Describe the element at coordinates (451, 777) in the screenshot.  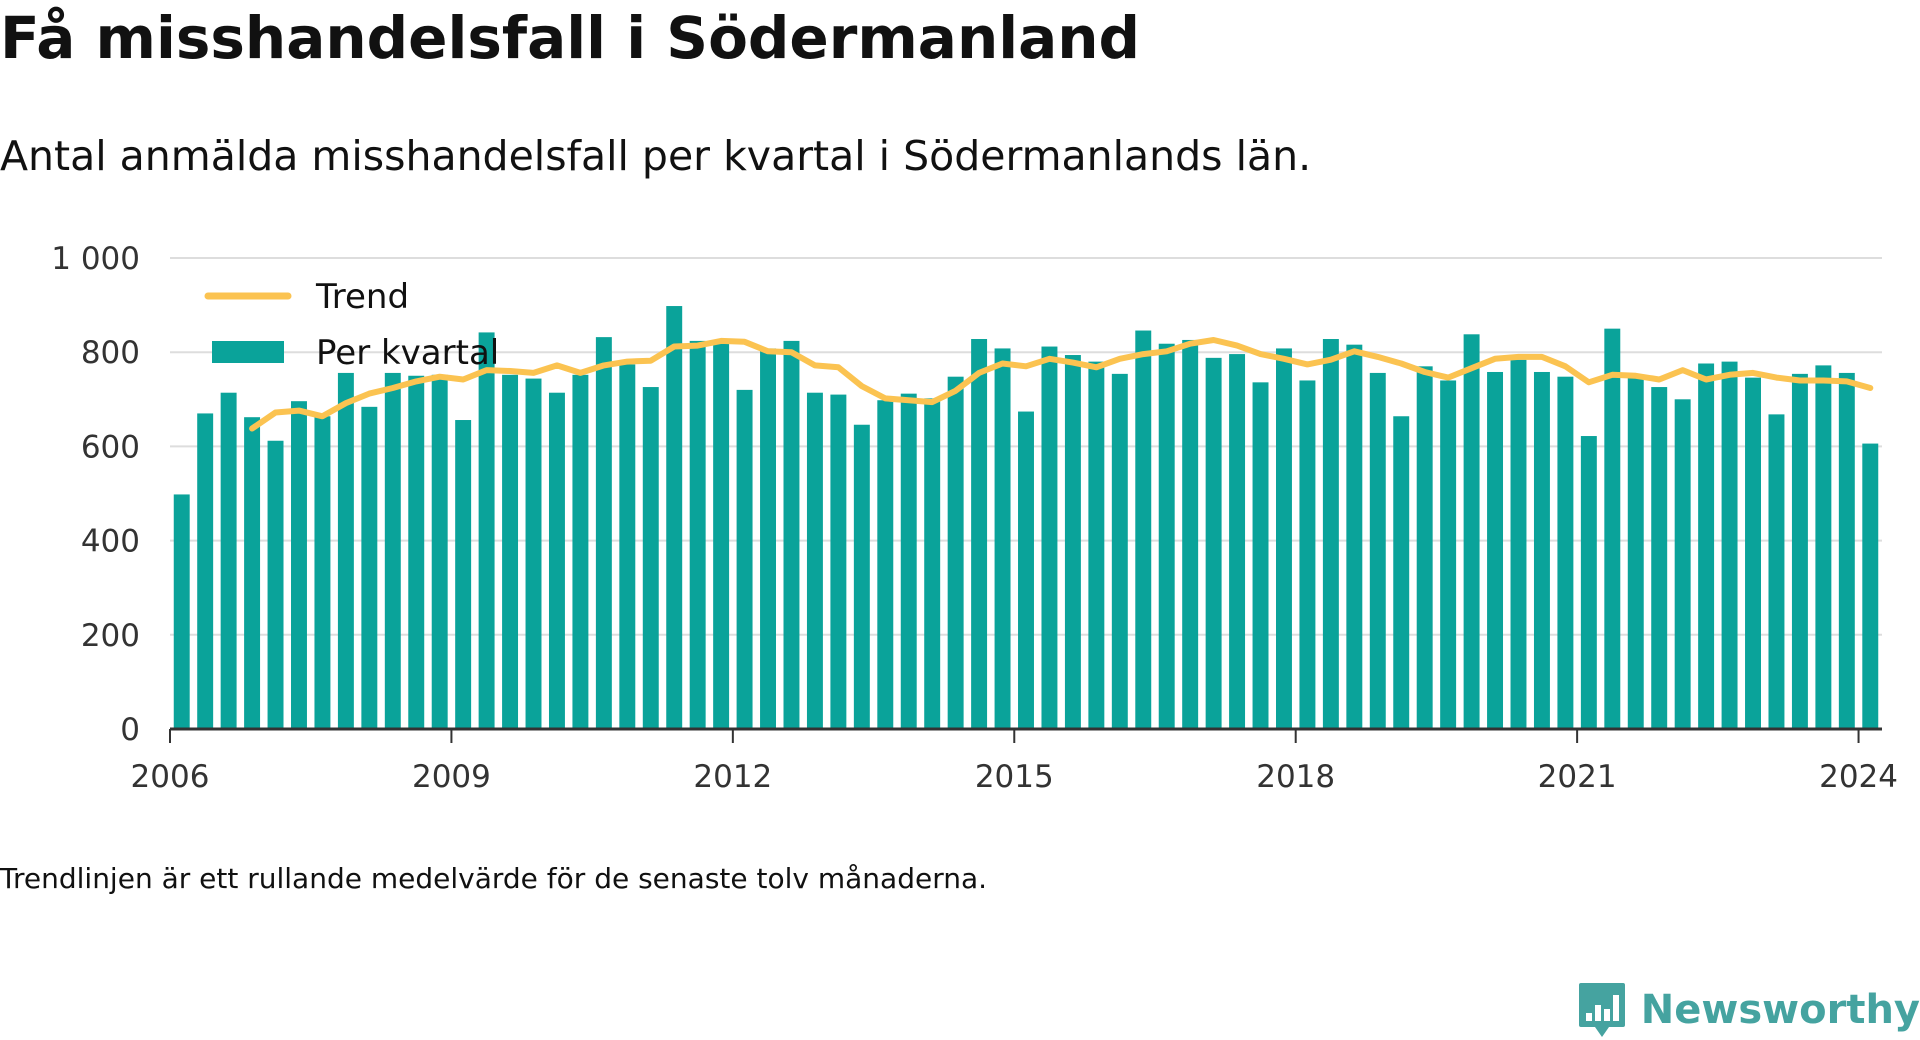
I see `x-tick-label: 2009` at that location.